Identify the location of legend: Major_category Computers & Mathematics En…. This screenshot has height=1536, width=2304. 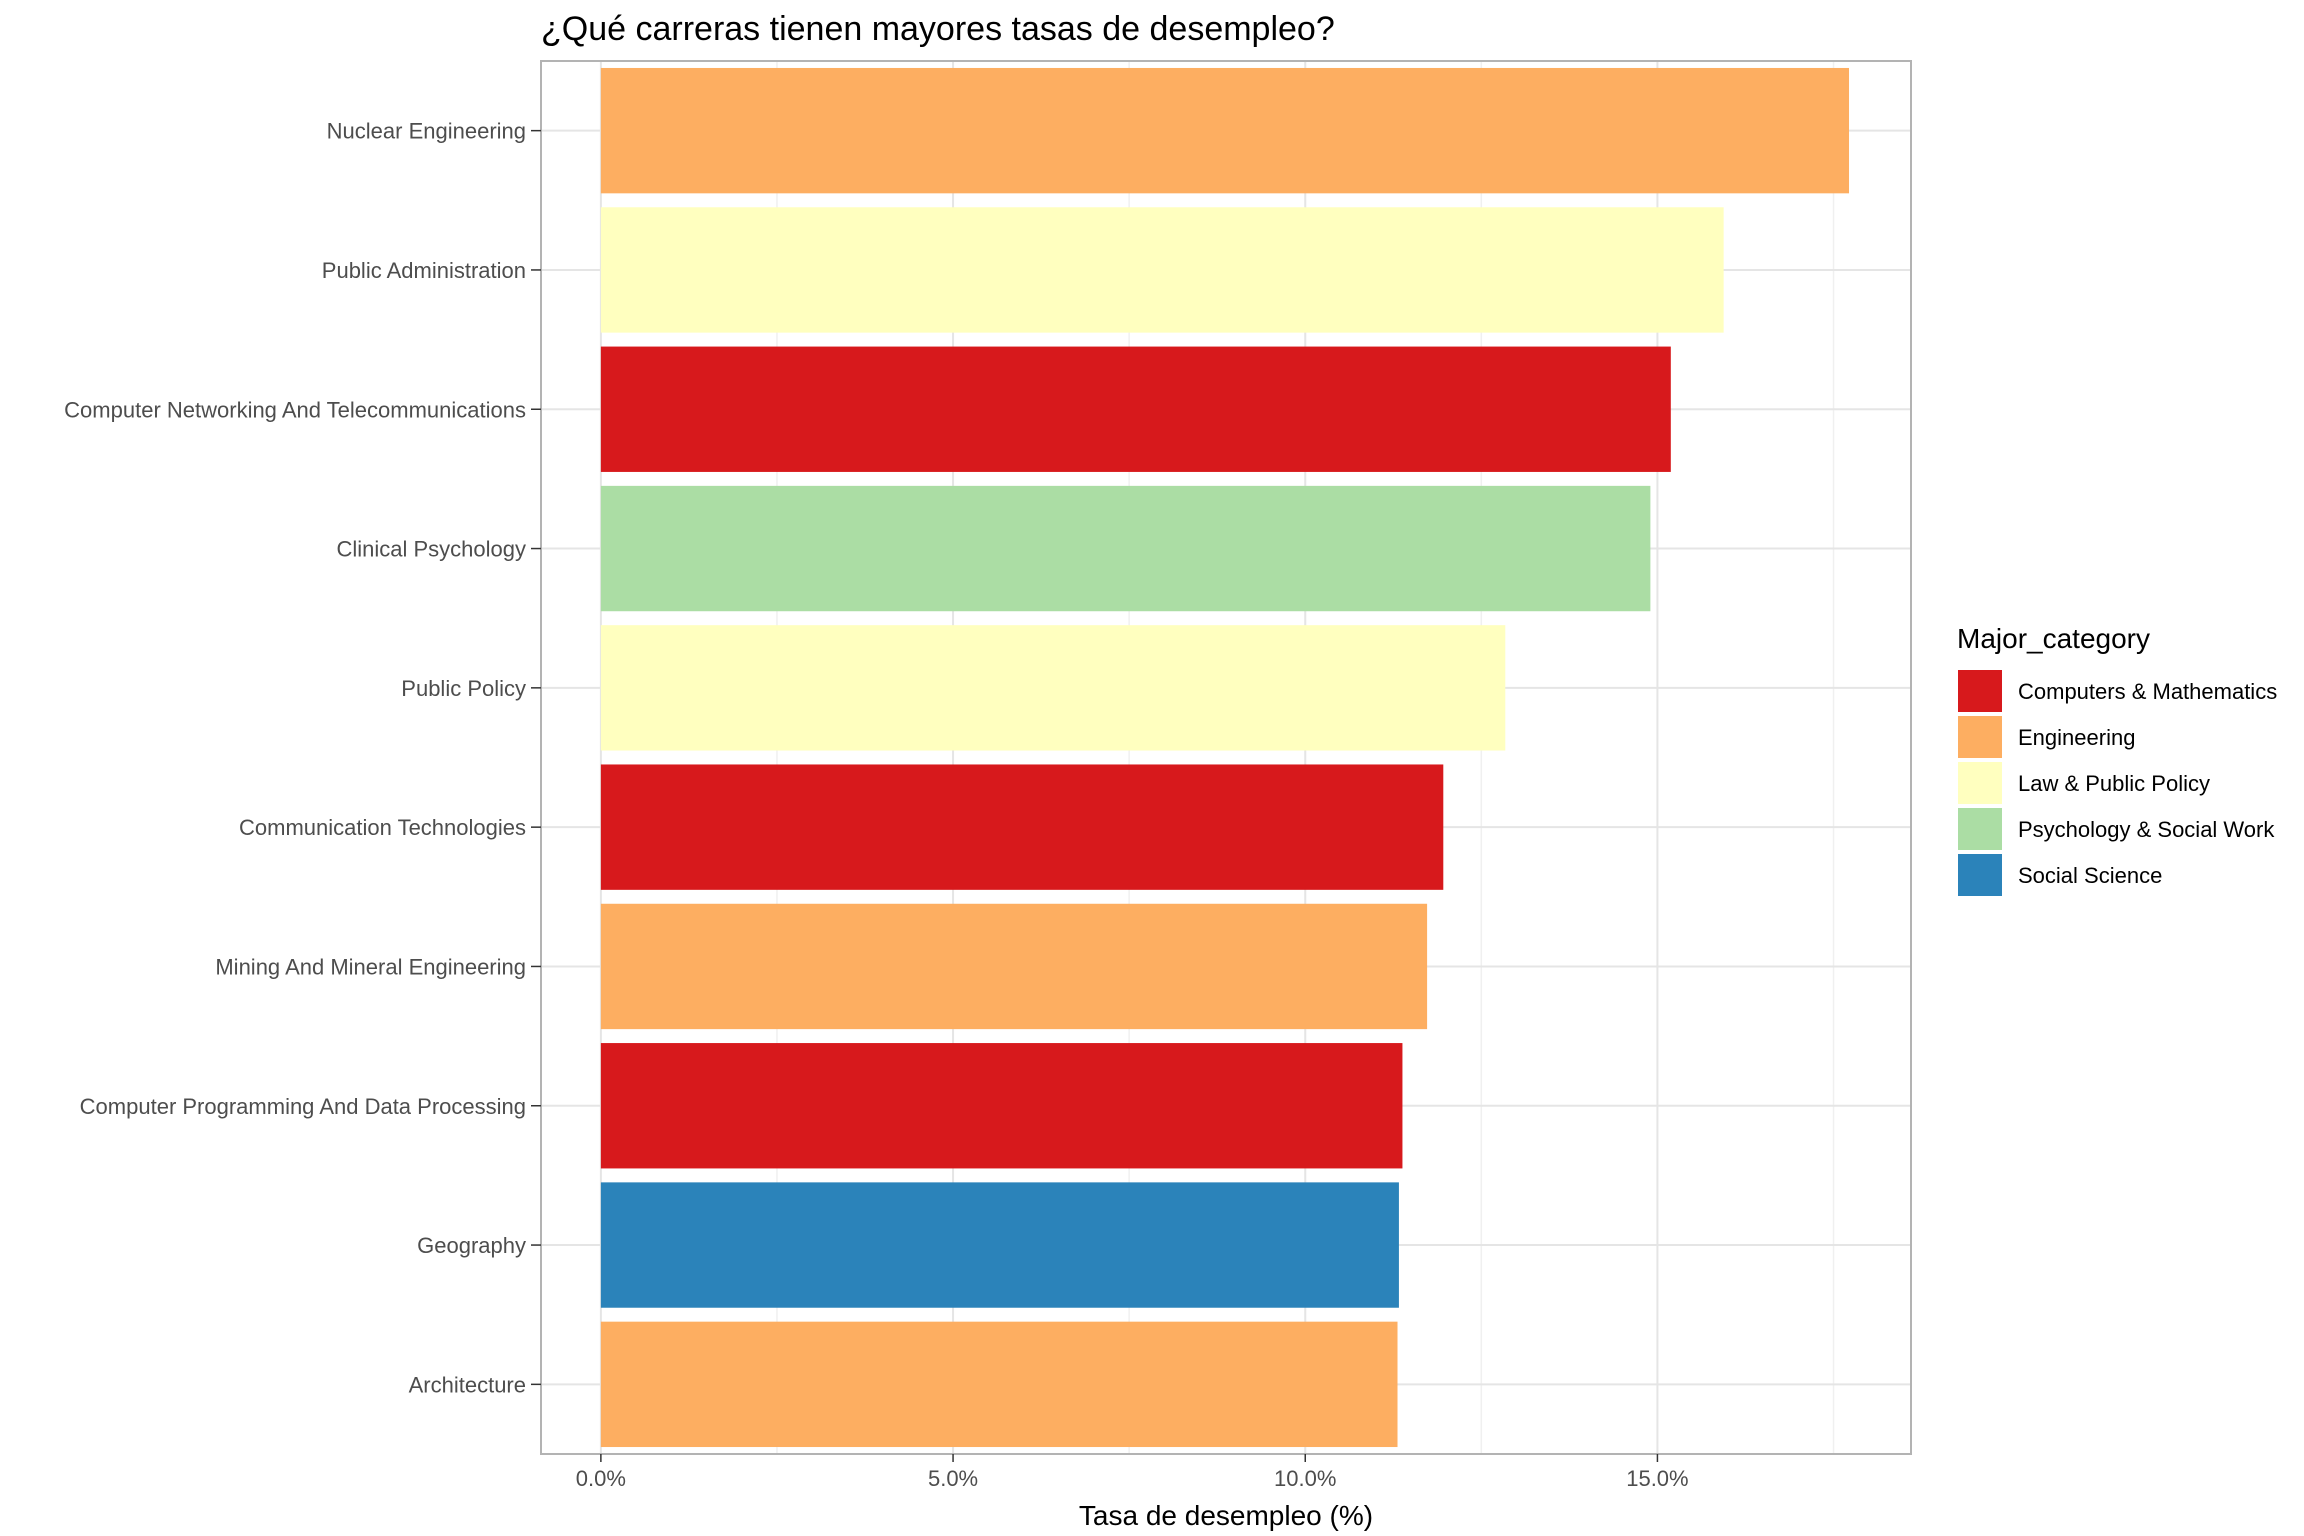
(2117, 759).